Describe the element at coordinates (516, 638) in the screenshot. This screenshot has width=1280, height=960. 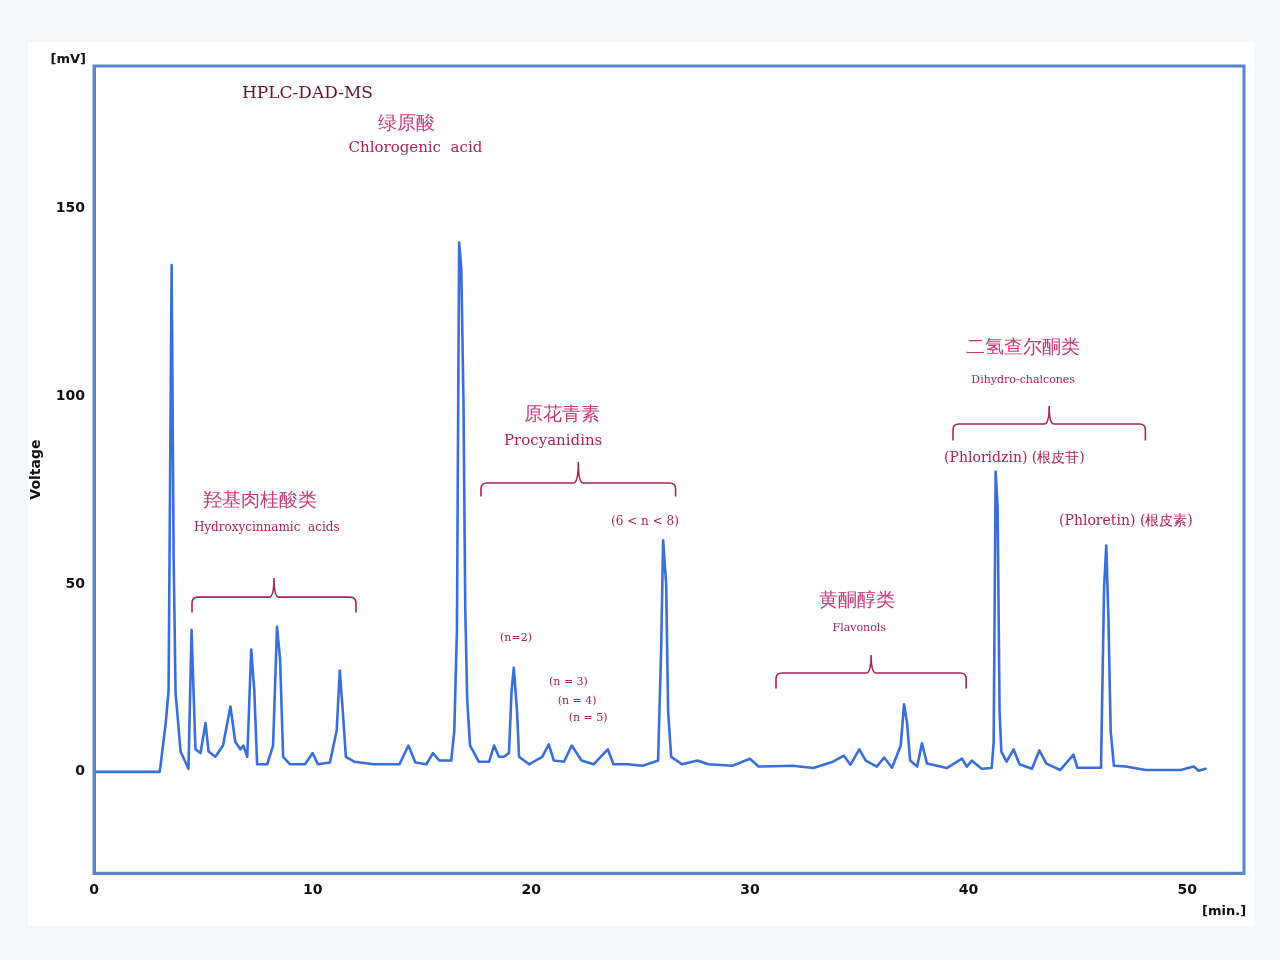
I see `annotation: (n=2)` at that location.